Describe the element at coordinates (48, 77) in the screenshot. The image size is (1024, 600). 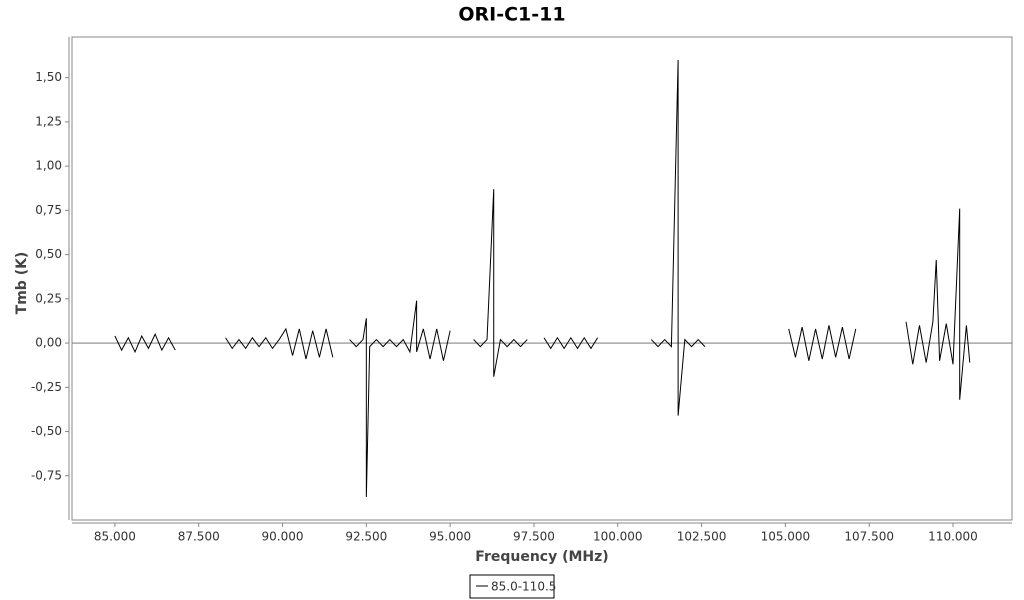
I see `y-tick-label: 1,50` at that location.